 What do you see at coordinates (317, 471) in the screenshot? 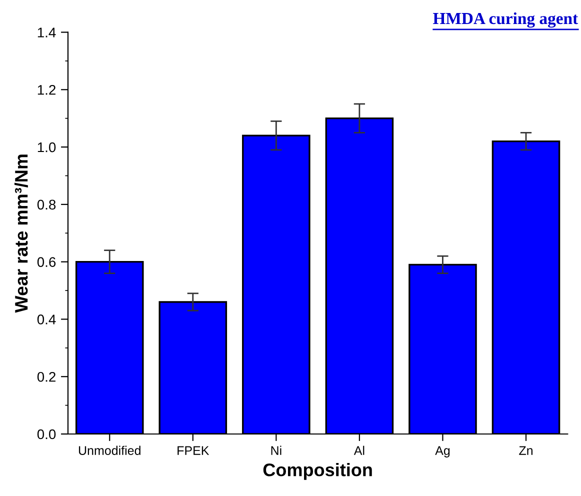
I see `x-axis-title: Composition` at bounding box center [317, 471].